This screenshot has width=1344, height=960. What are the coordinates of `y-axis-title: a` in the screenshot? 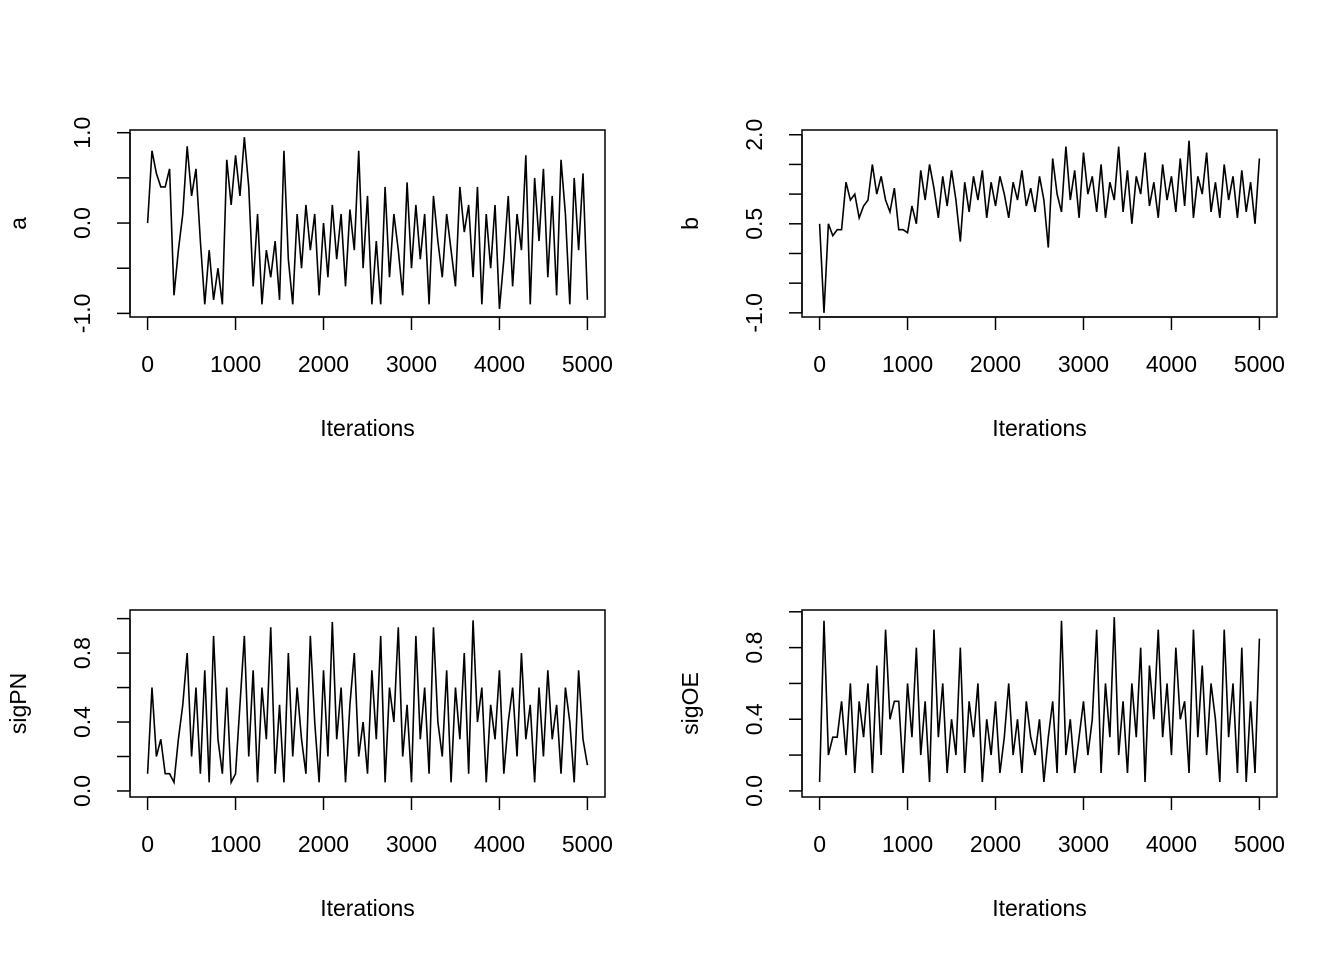 It's located at (18, 223).